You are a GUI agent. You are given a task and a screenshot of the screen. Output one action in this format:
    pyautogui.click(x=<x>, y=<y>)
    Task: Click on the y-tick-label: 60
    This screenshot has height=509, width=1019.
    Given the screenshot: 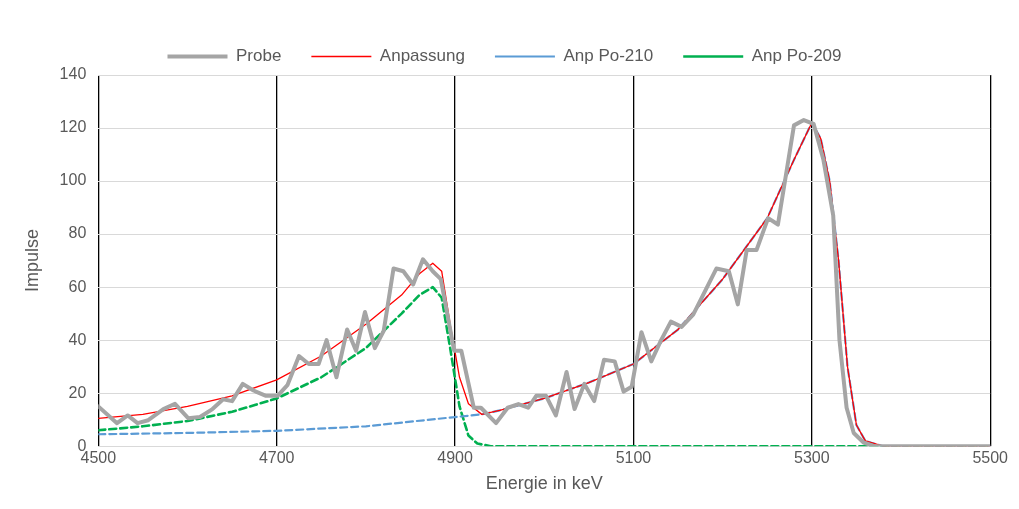 What is the action you would take?
    pyautogui.click(x=77, y=286)
    